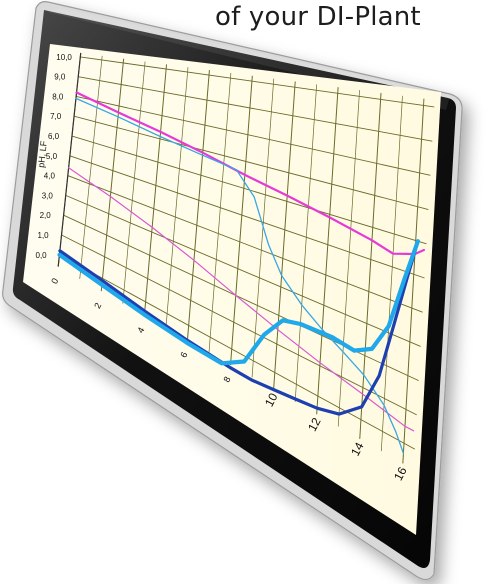 This screenshot has height=584, width=504. Describe the element at coordinates (44, 235) in the screenshot. I see `y-tick-label: 1,0` at that location.